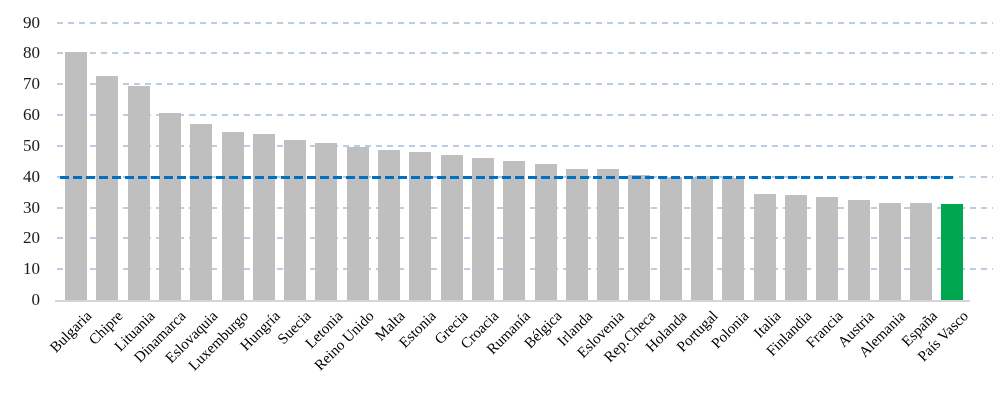 The width and height of the screenshot is (1000, 416). I want to click on bar-alemania, so click(889, 251).